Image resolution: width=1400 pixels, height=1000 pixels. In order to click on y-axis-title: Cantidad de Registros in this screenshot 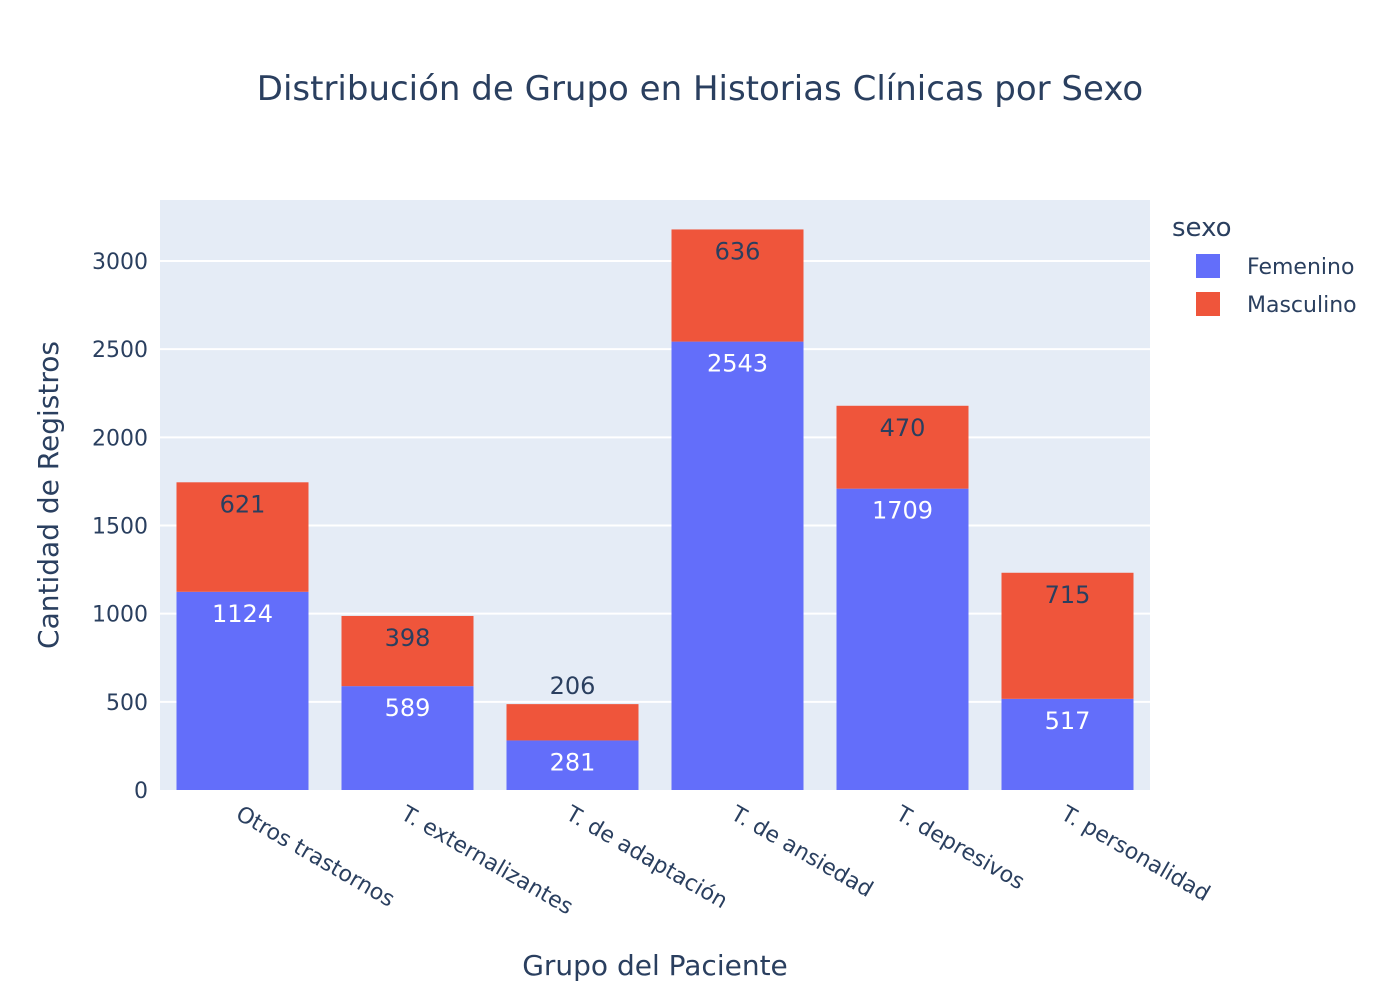, I will do `click(48, 495)`.